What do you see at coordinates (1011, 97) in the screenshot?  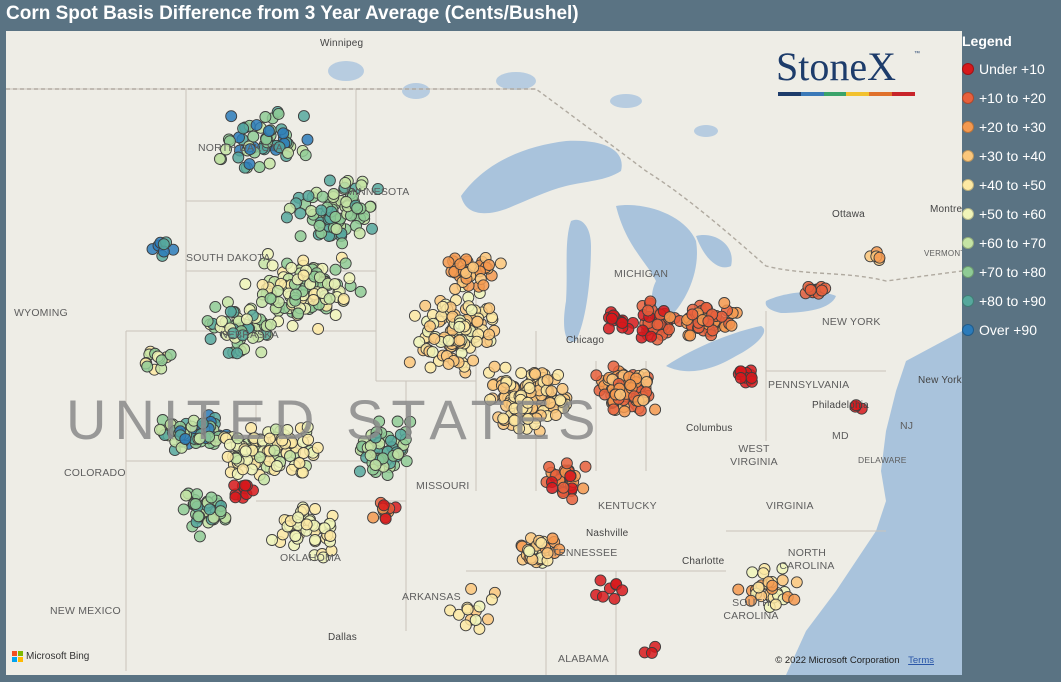 I see `legend-item: +10 to +20` at bounding box center [1011, 97].